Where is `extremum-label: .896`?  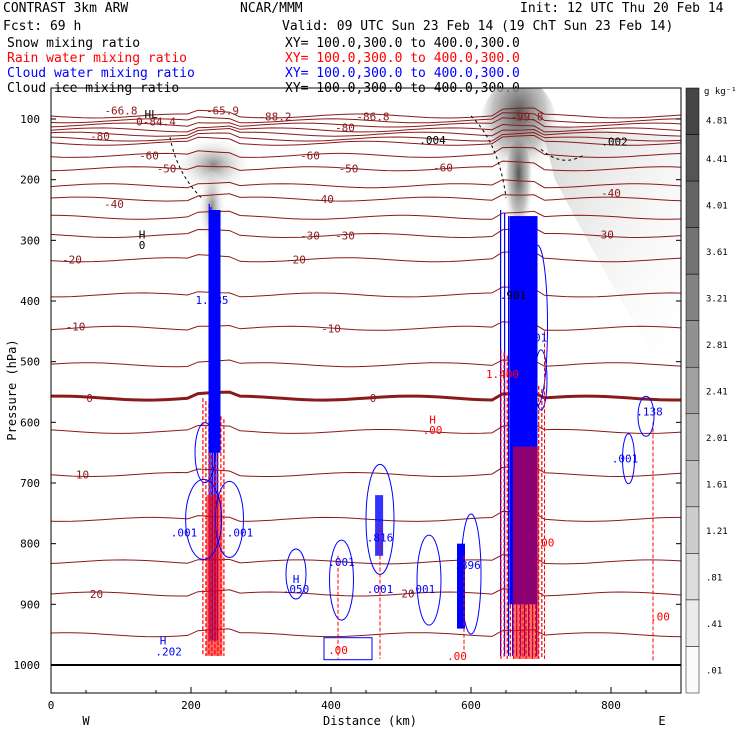 extremum-label: .896 is located at coordinates (467, 565).